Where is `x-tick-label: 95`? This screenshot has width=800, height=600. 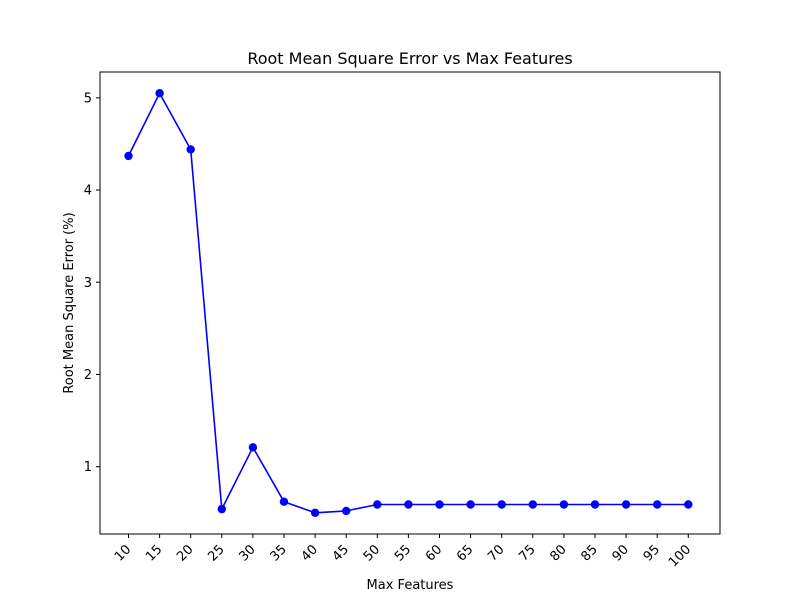
x-tick-label: 95 is located at coordinates (652, 553).